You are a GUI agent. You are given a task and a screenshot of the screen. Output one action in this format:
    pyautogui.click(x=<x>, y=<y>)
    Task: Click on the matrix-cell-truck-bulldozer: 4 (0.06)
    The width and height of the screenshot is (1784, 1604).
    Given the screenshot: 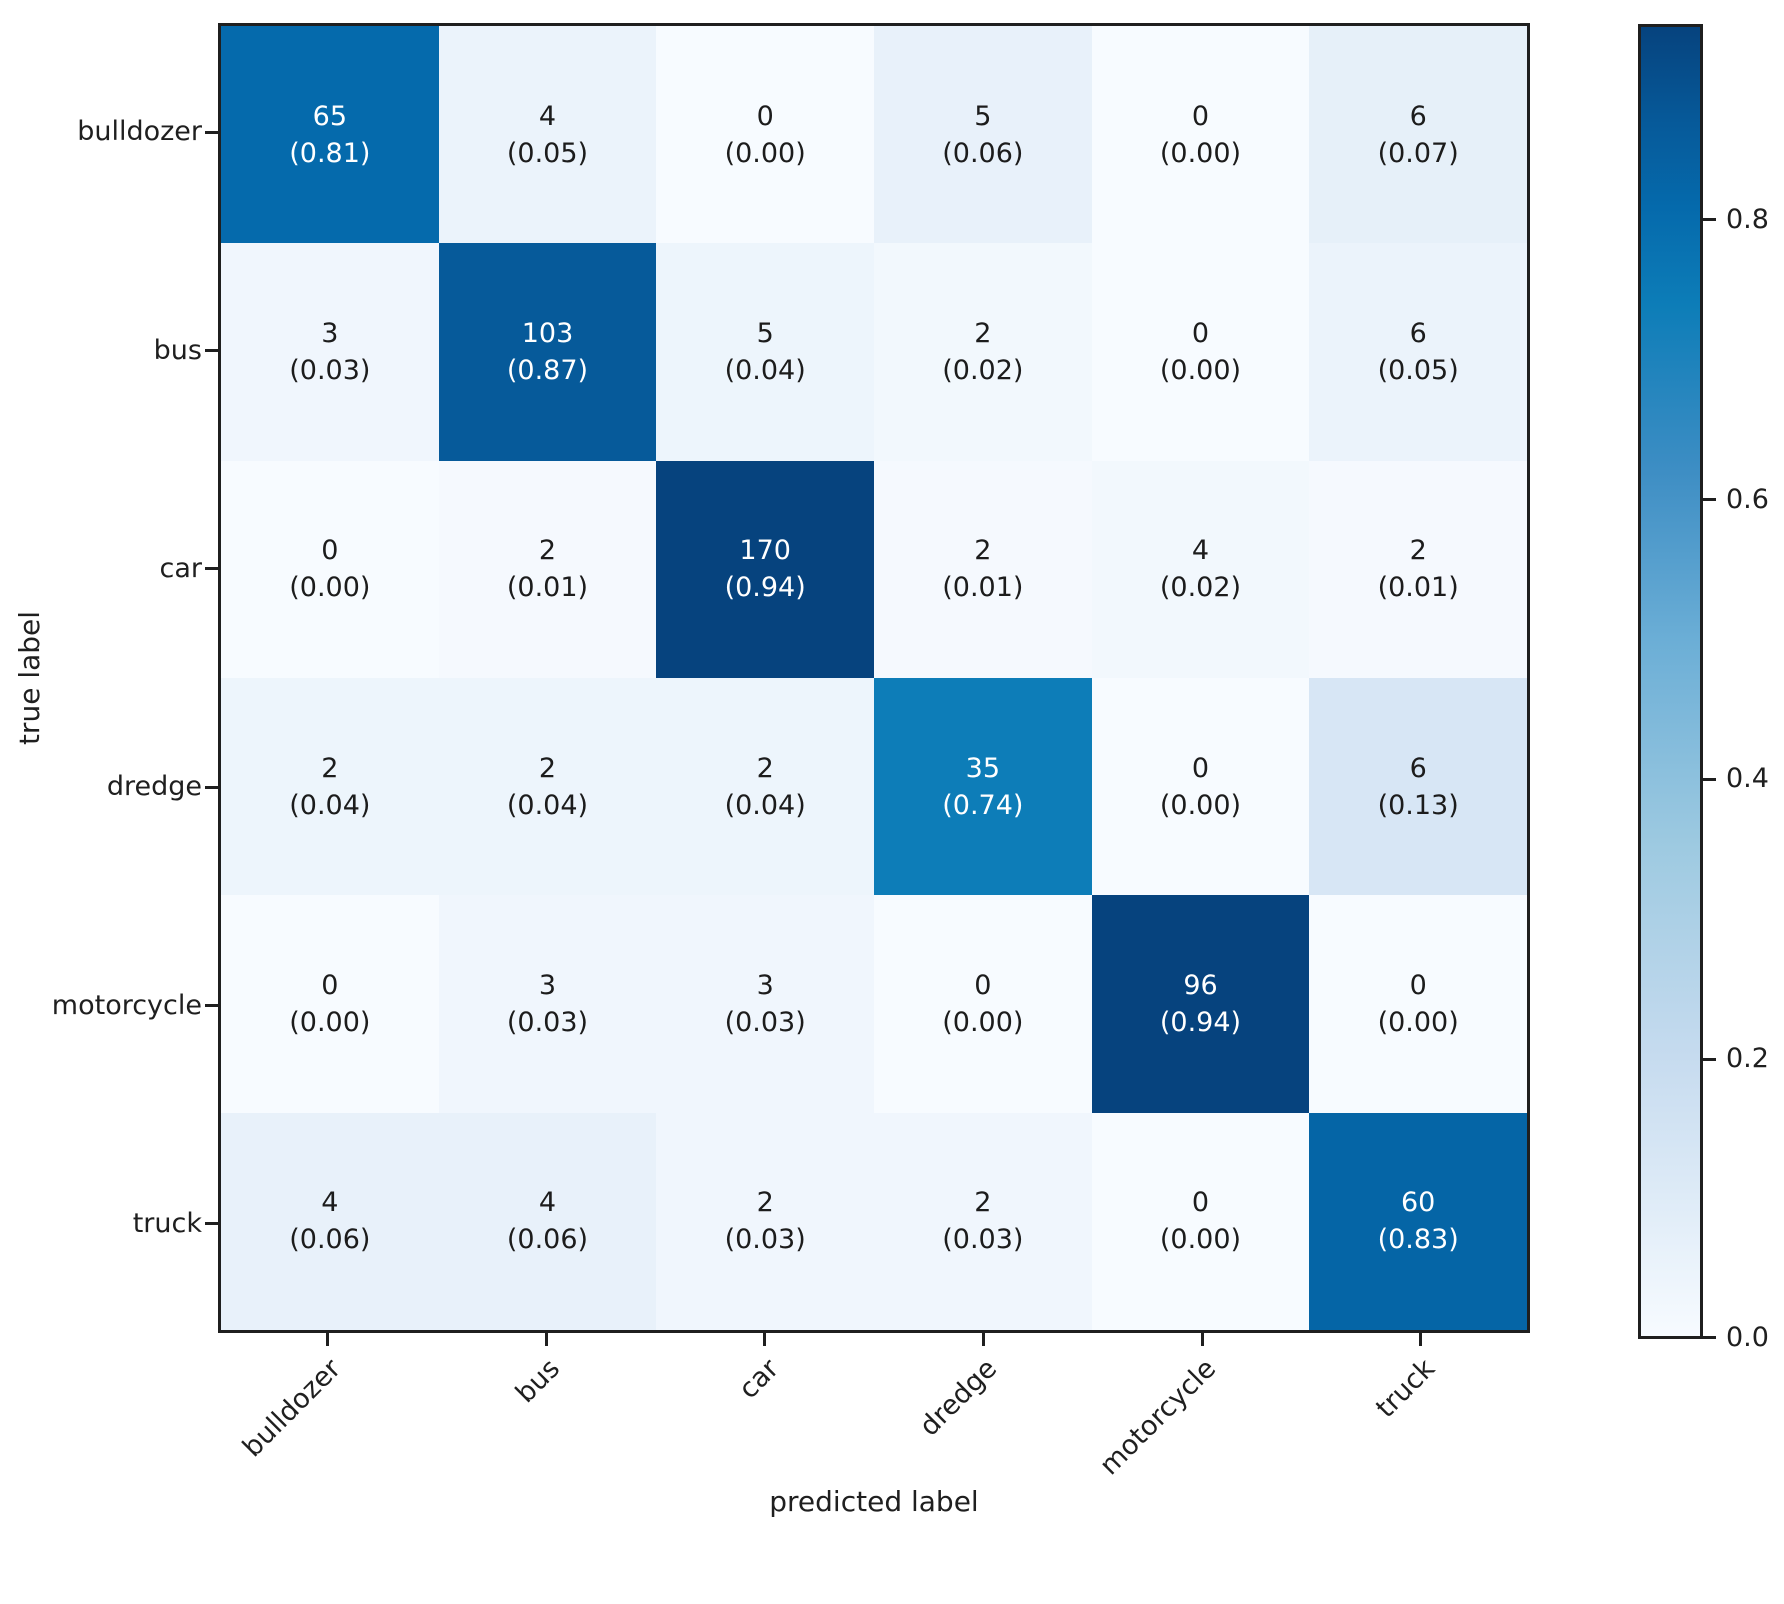 What is the action you would take?
    pyautogui.click(x=330, y=1221)
    